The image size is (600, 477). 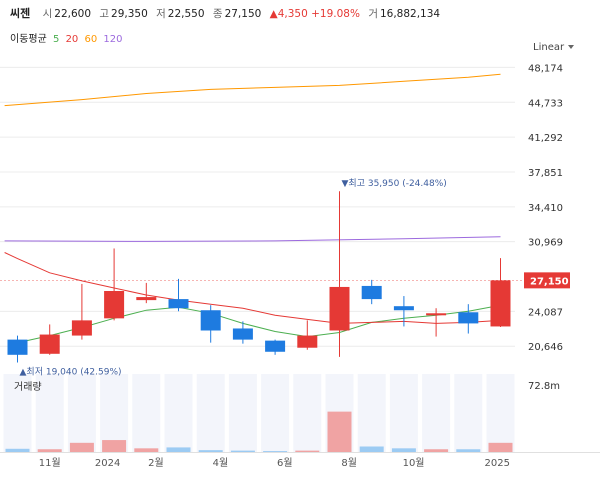 I want to click on scale-mode-dropdown: Linear, so click(x=554, y=47).